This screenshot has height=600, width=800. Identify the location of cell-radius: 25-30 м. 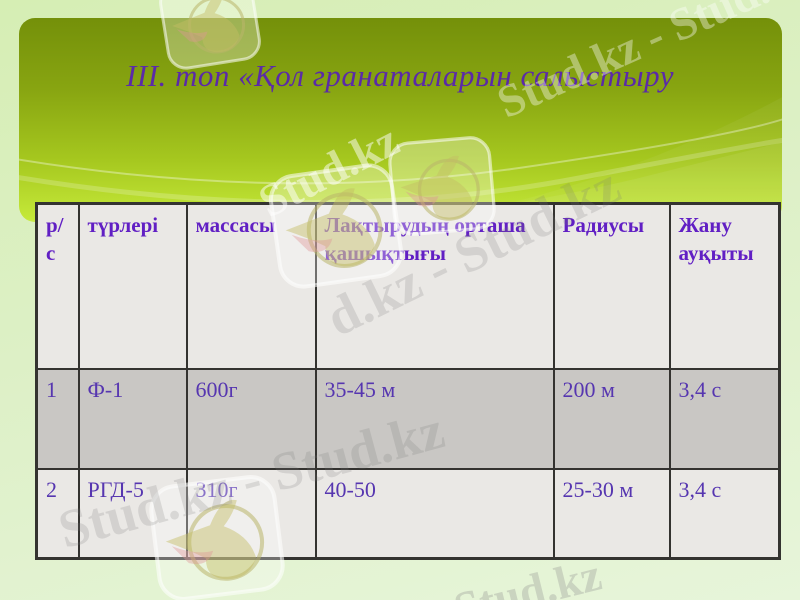
(611, 513).